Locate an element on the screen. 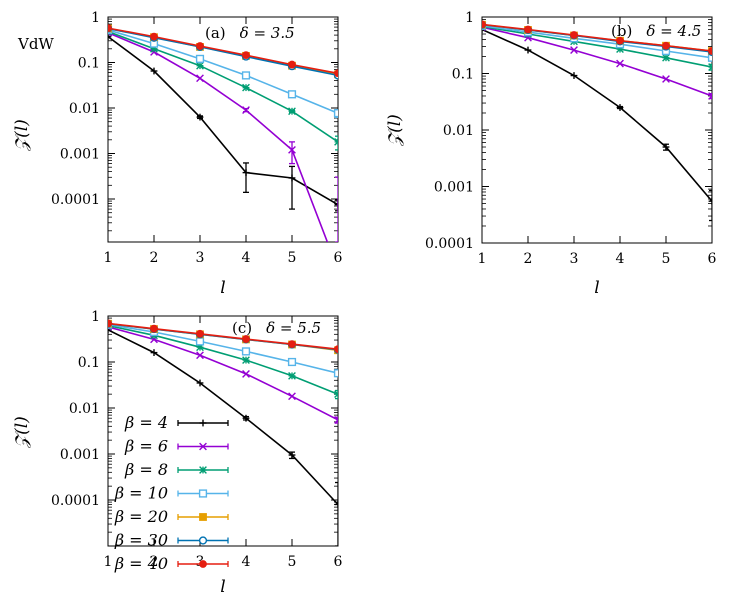 Image resolution: width=747 pixels, height=601 pixels. legend-label: β = 20 is located at coordinates (141, 516).